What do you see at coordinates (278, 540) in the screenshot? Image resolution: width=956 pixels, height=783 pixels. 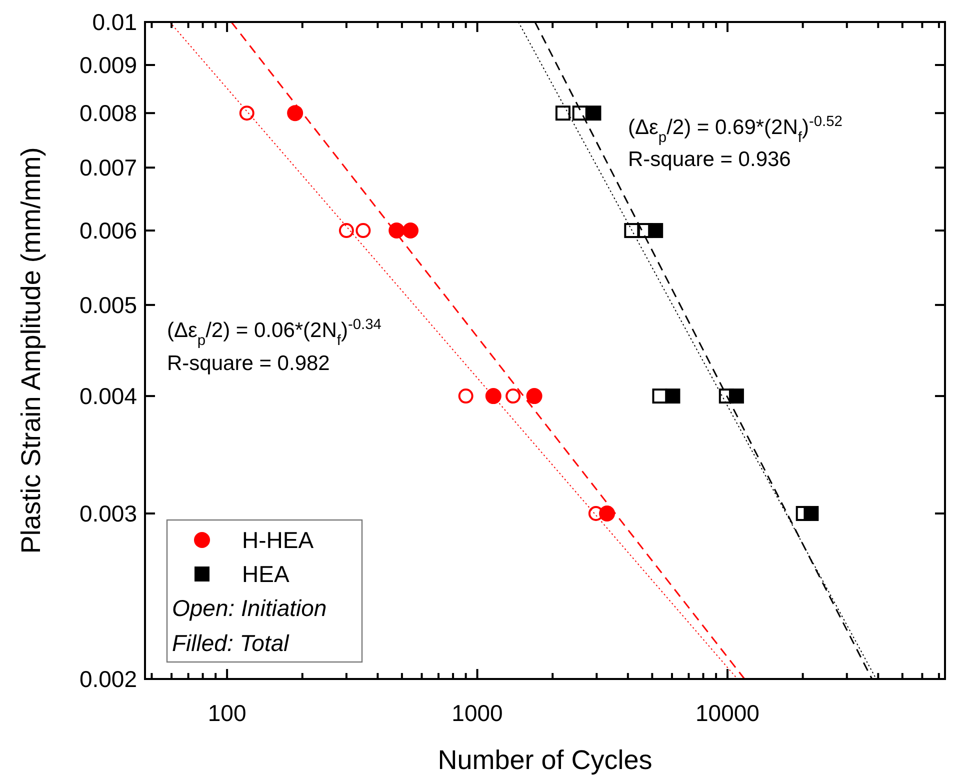 I see `legend-label: H-HEA` at bounding box center [278, 540].